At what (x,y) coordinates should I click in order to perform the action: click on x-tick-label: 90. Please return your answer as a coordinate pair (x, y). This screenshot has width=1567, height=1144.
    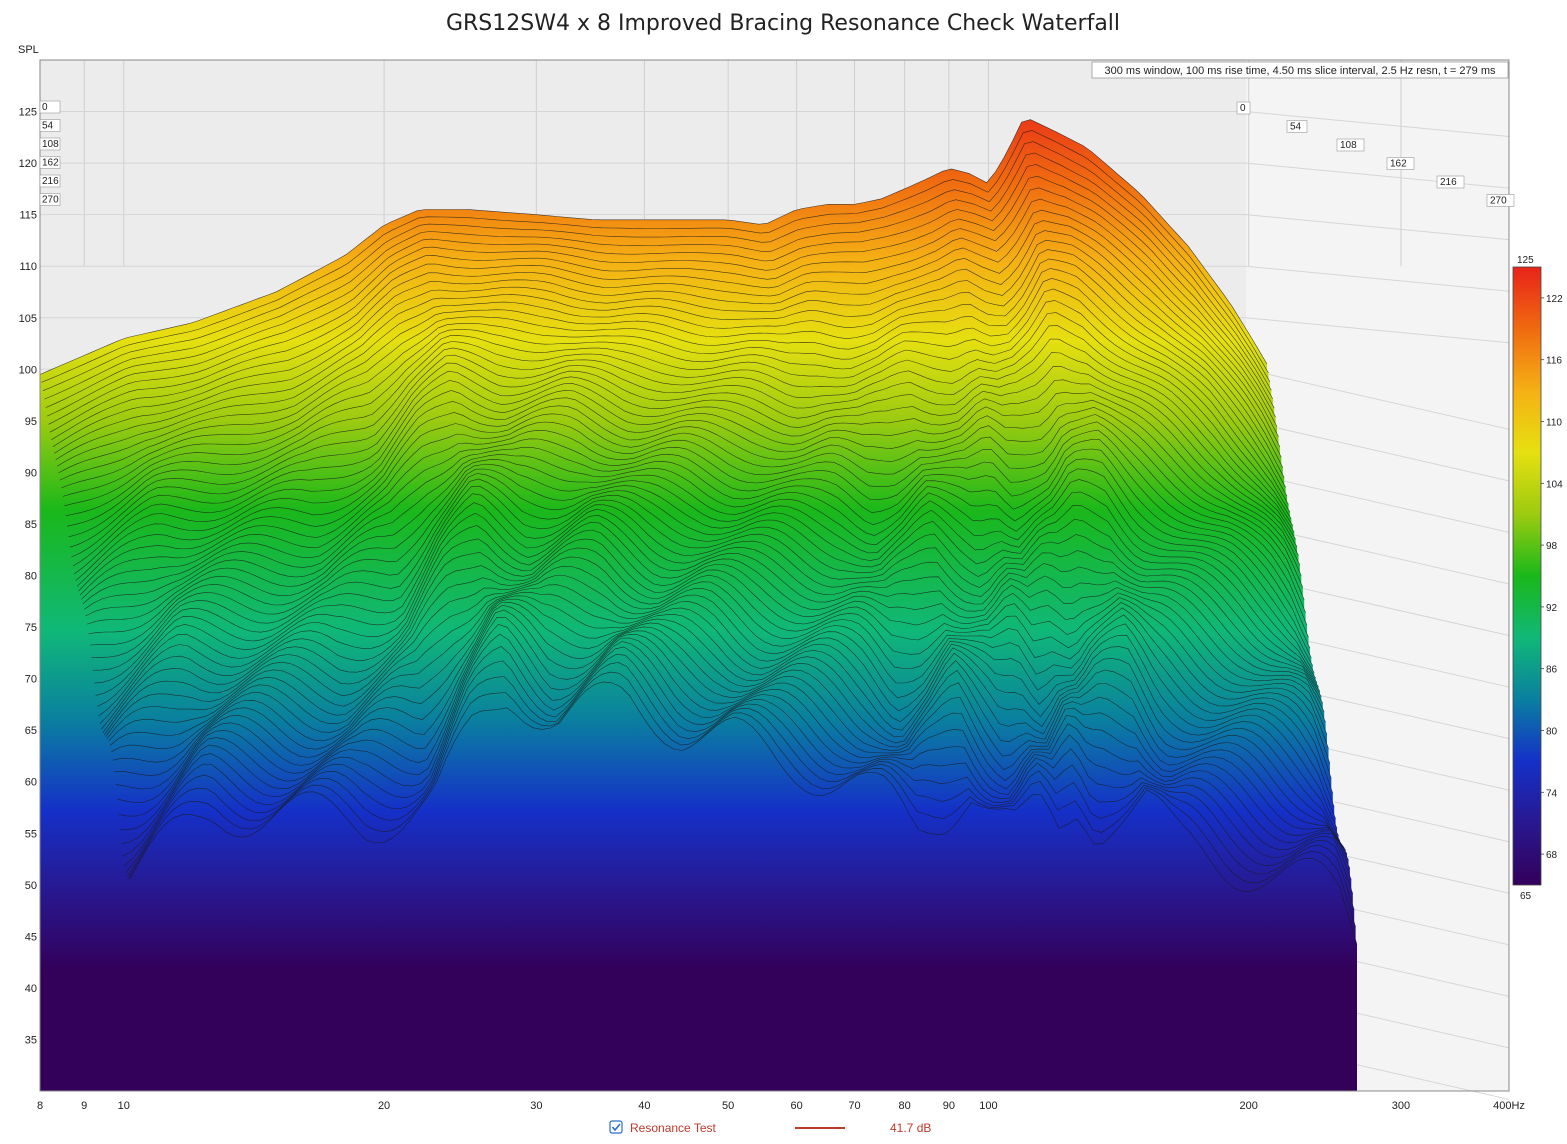
    Looking at the image, I should click on (949, 1106).